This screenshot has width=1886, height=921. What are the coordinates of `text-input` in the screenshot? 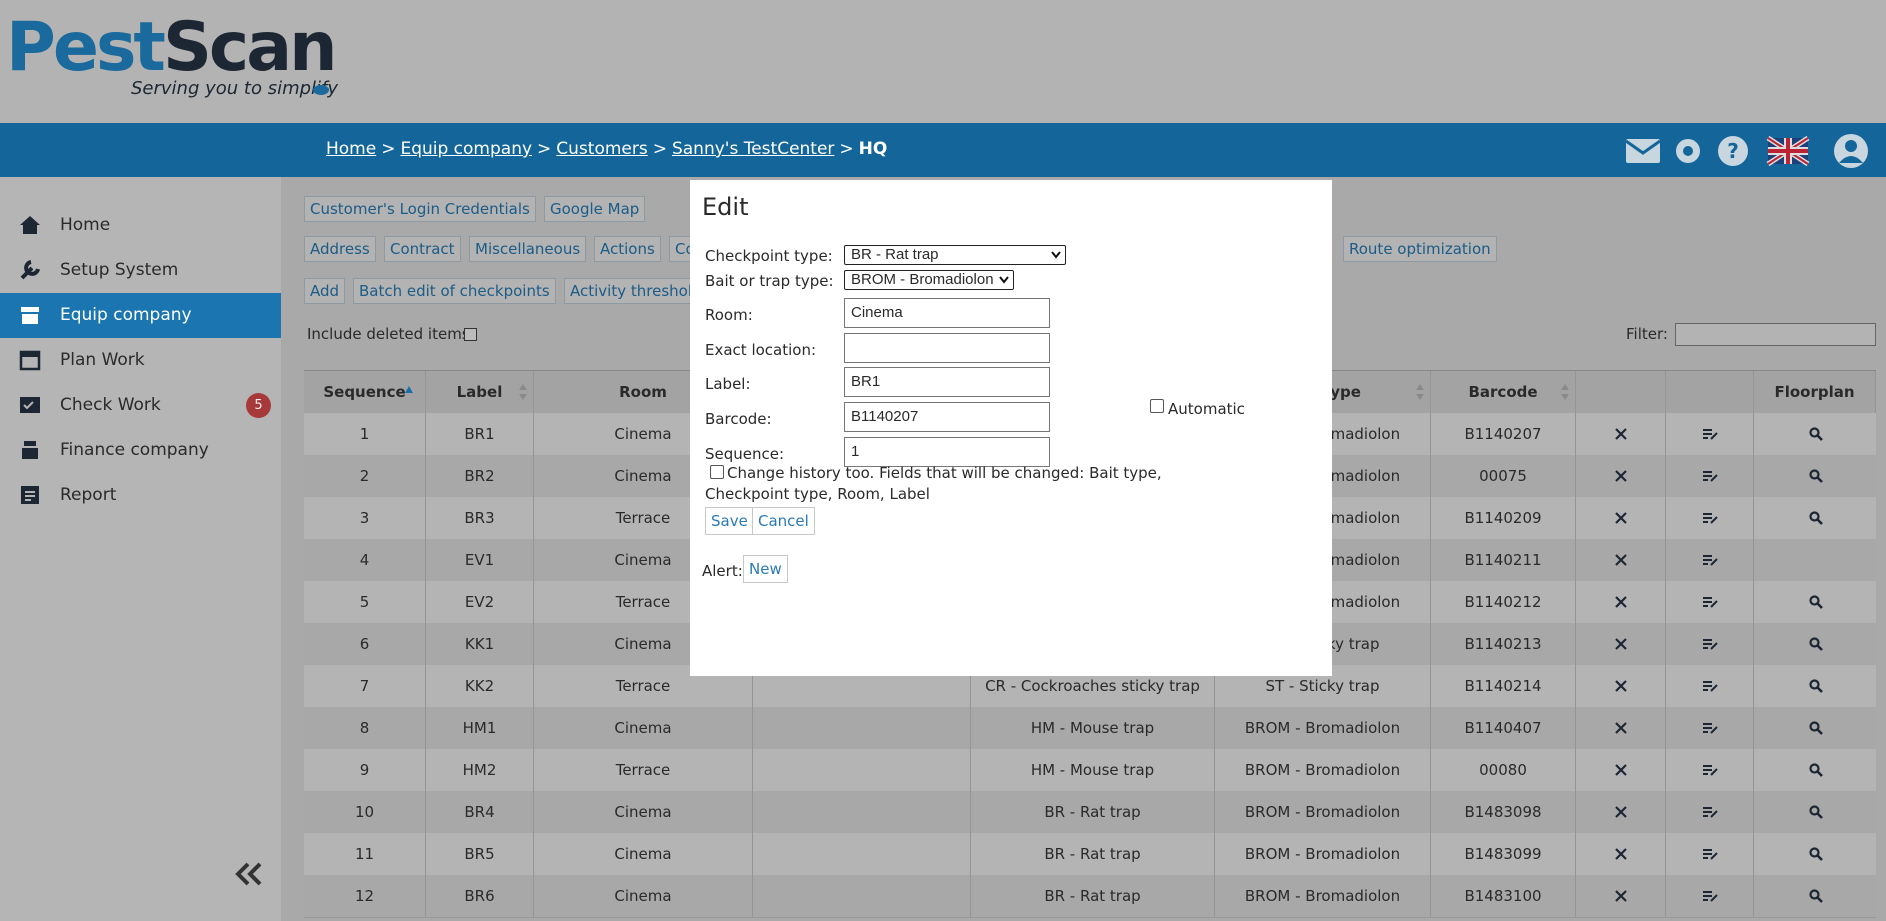 It's located at (947, 348).